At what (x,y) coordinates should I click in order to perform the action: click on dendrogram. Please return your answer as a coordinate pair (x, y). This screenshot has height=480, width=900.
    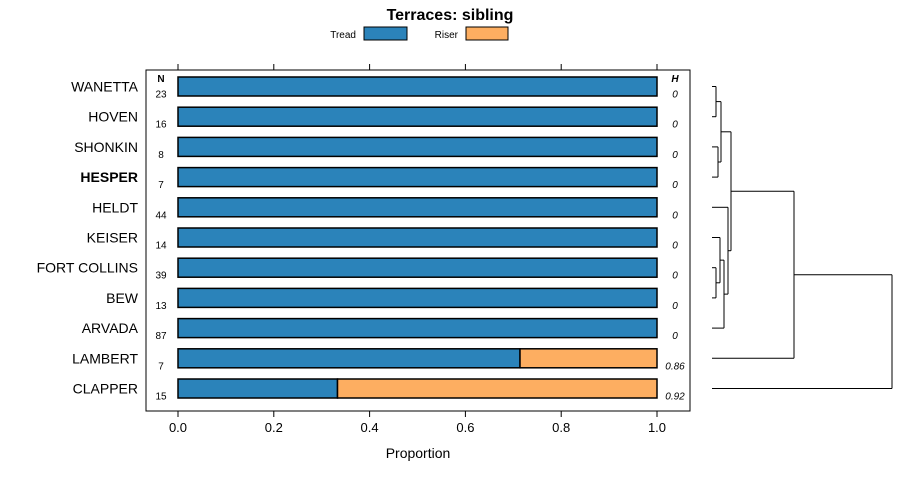
    Looking at the image, I should click on (802, 237).